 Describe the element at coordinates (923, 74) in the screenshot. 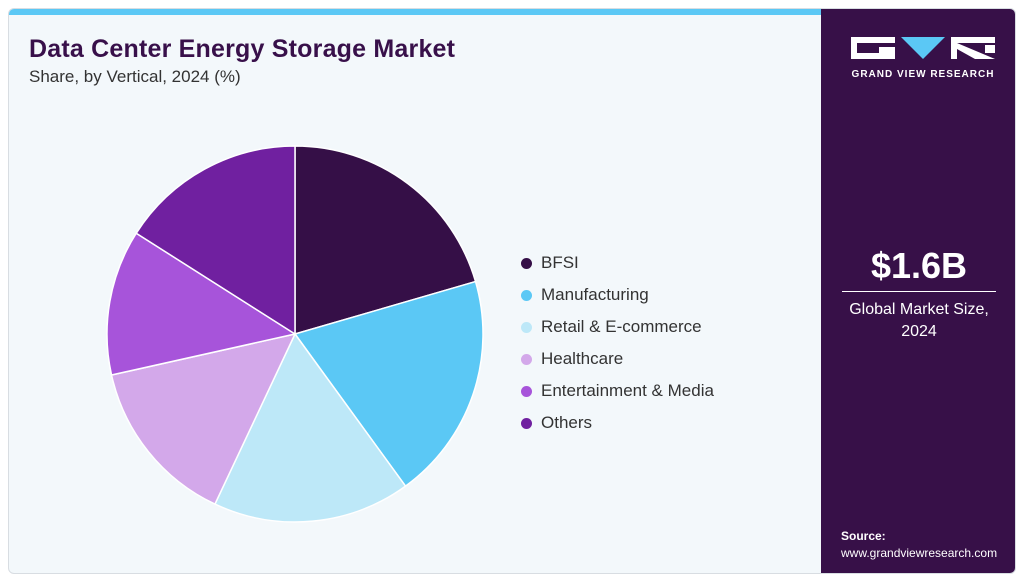

I see `logo-text: GRAND VIEW RESEARCH` at that location.